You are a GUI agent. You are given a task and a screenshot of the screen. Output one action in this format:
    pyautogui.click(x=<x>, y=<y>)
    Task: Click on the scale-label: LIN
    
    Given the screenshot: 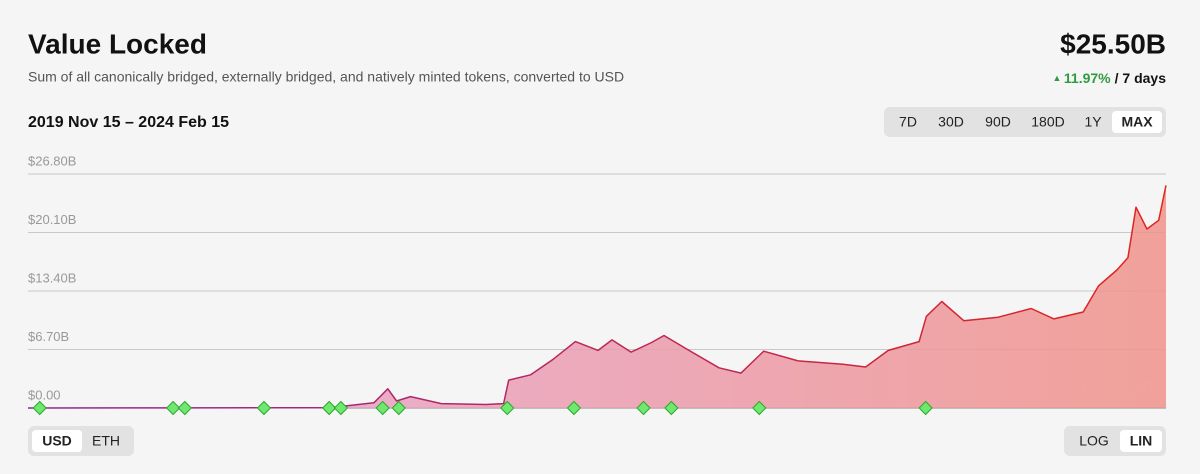 What is the action you would take?
    pyautogui.click(x=1141, y=441)
    